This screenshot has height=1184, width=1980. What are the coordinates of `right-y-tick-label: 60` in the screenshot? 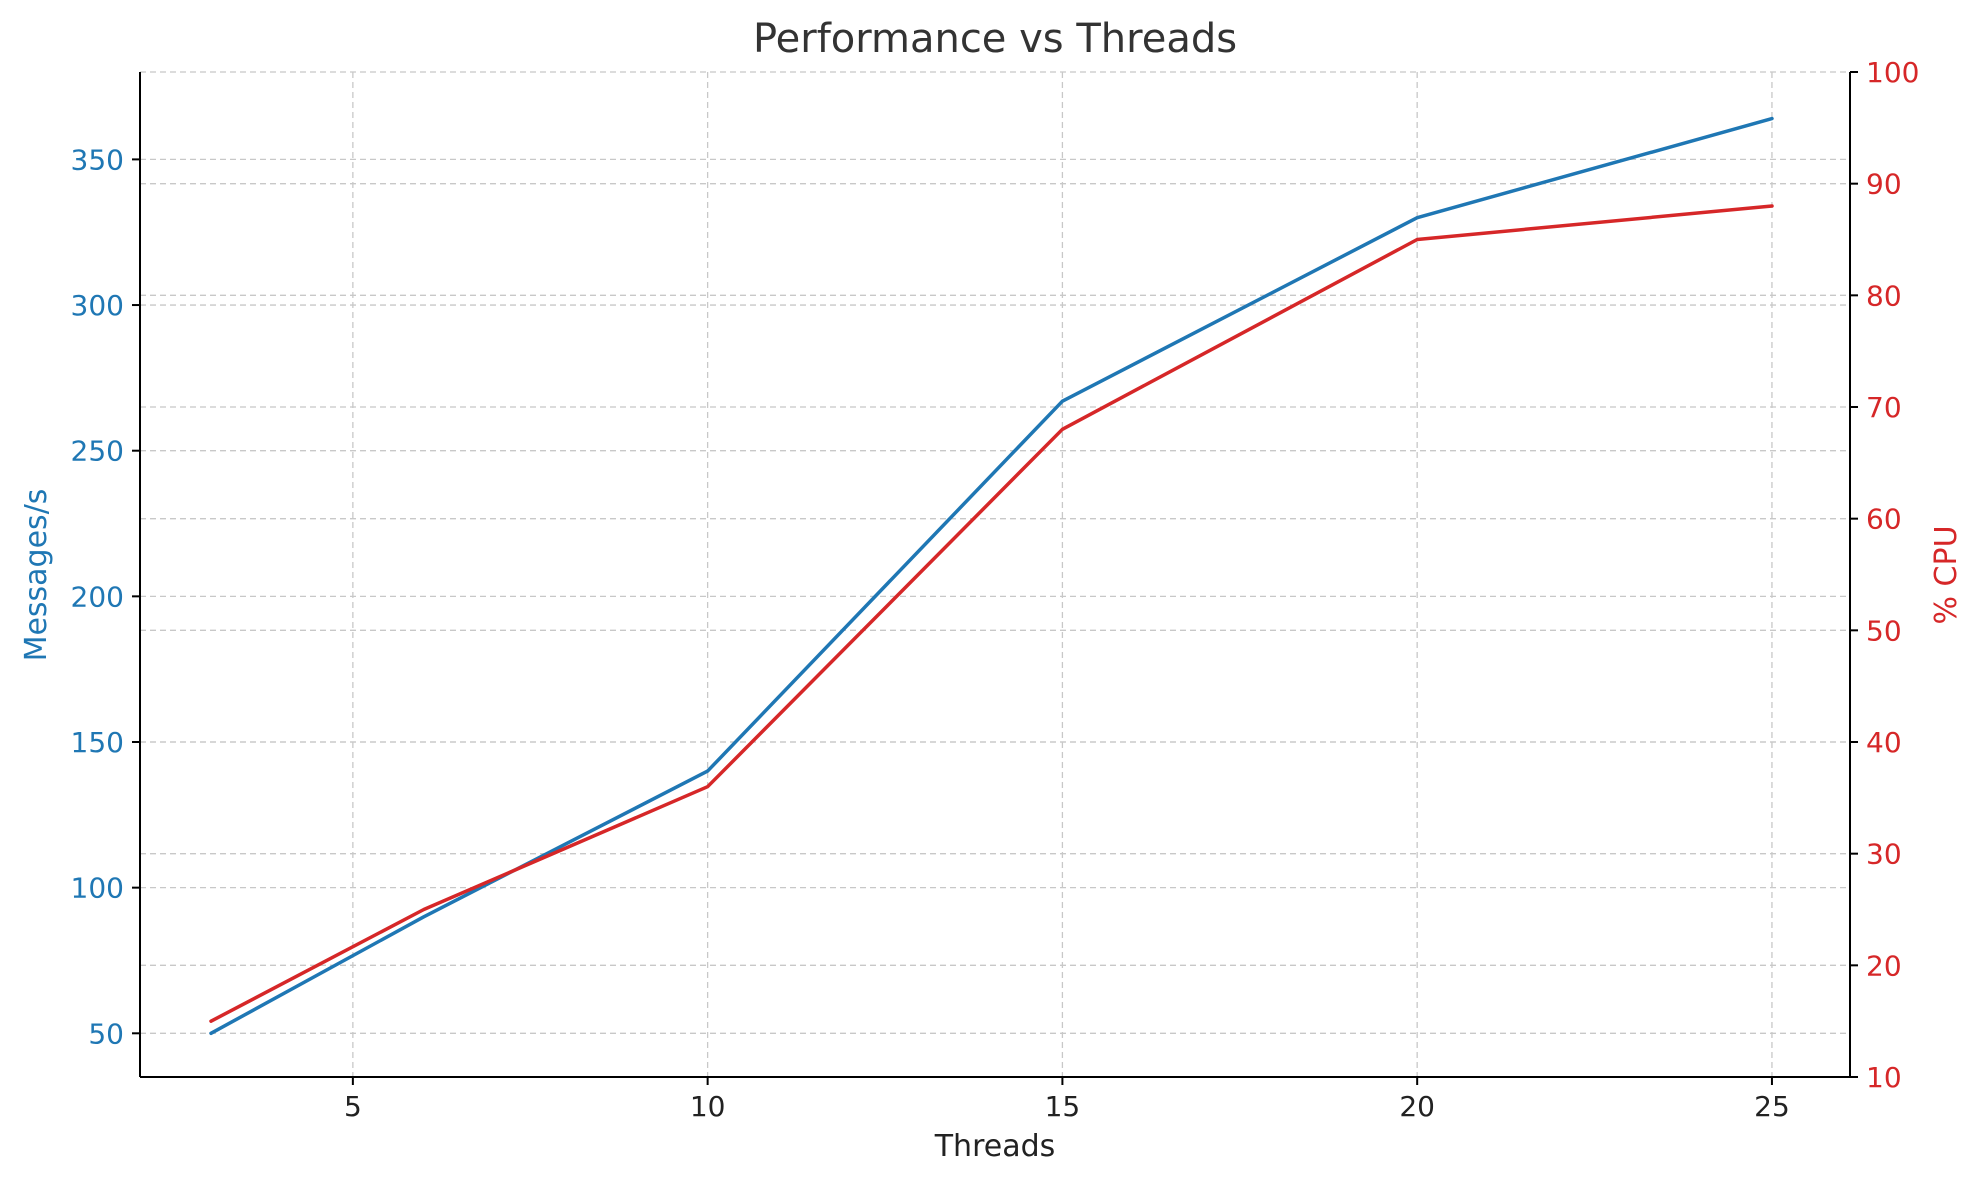 It's located at (1884, 519).